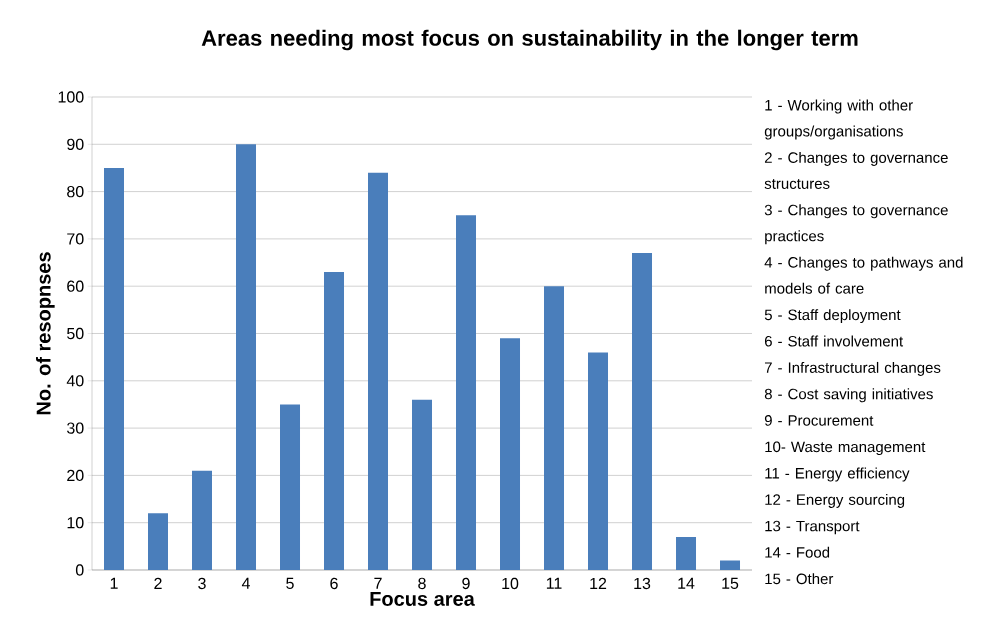  I want to click on x-tick-label: 2, so click(158, 583).